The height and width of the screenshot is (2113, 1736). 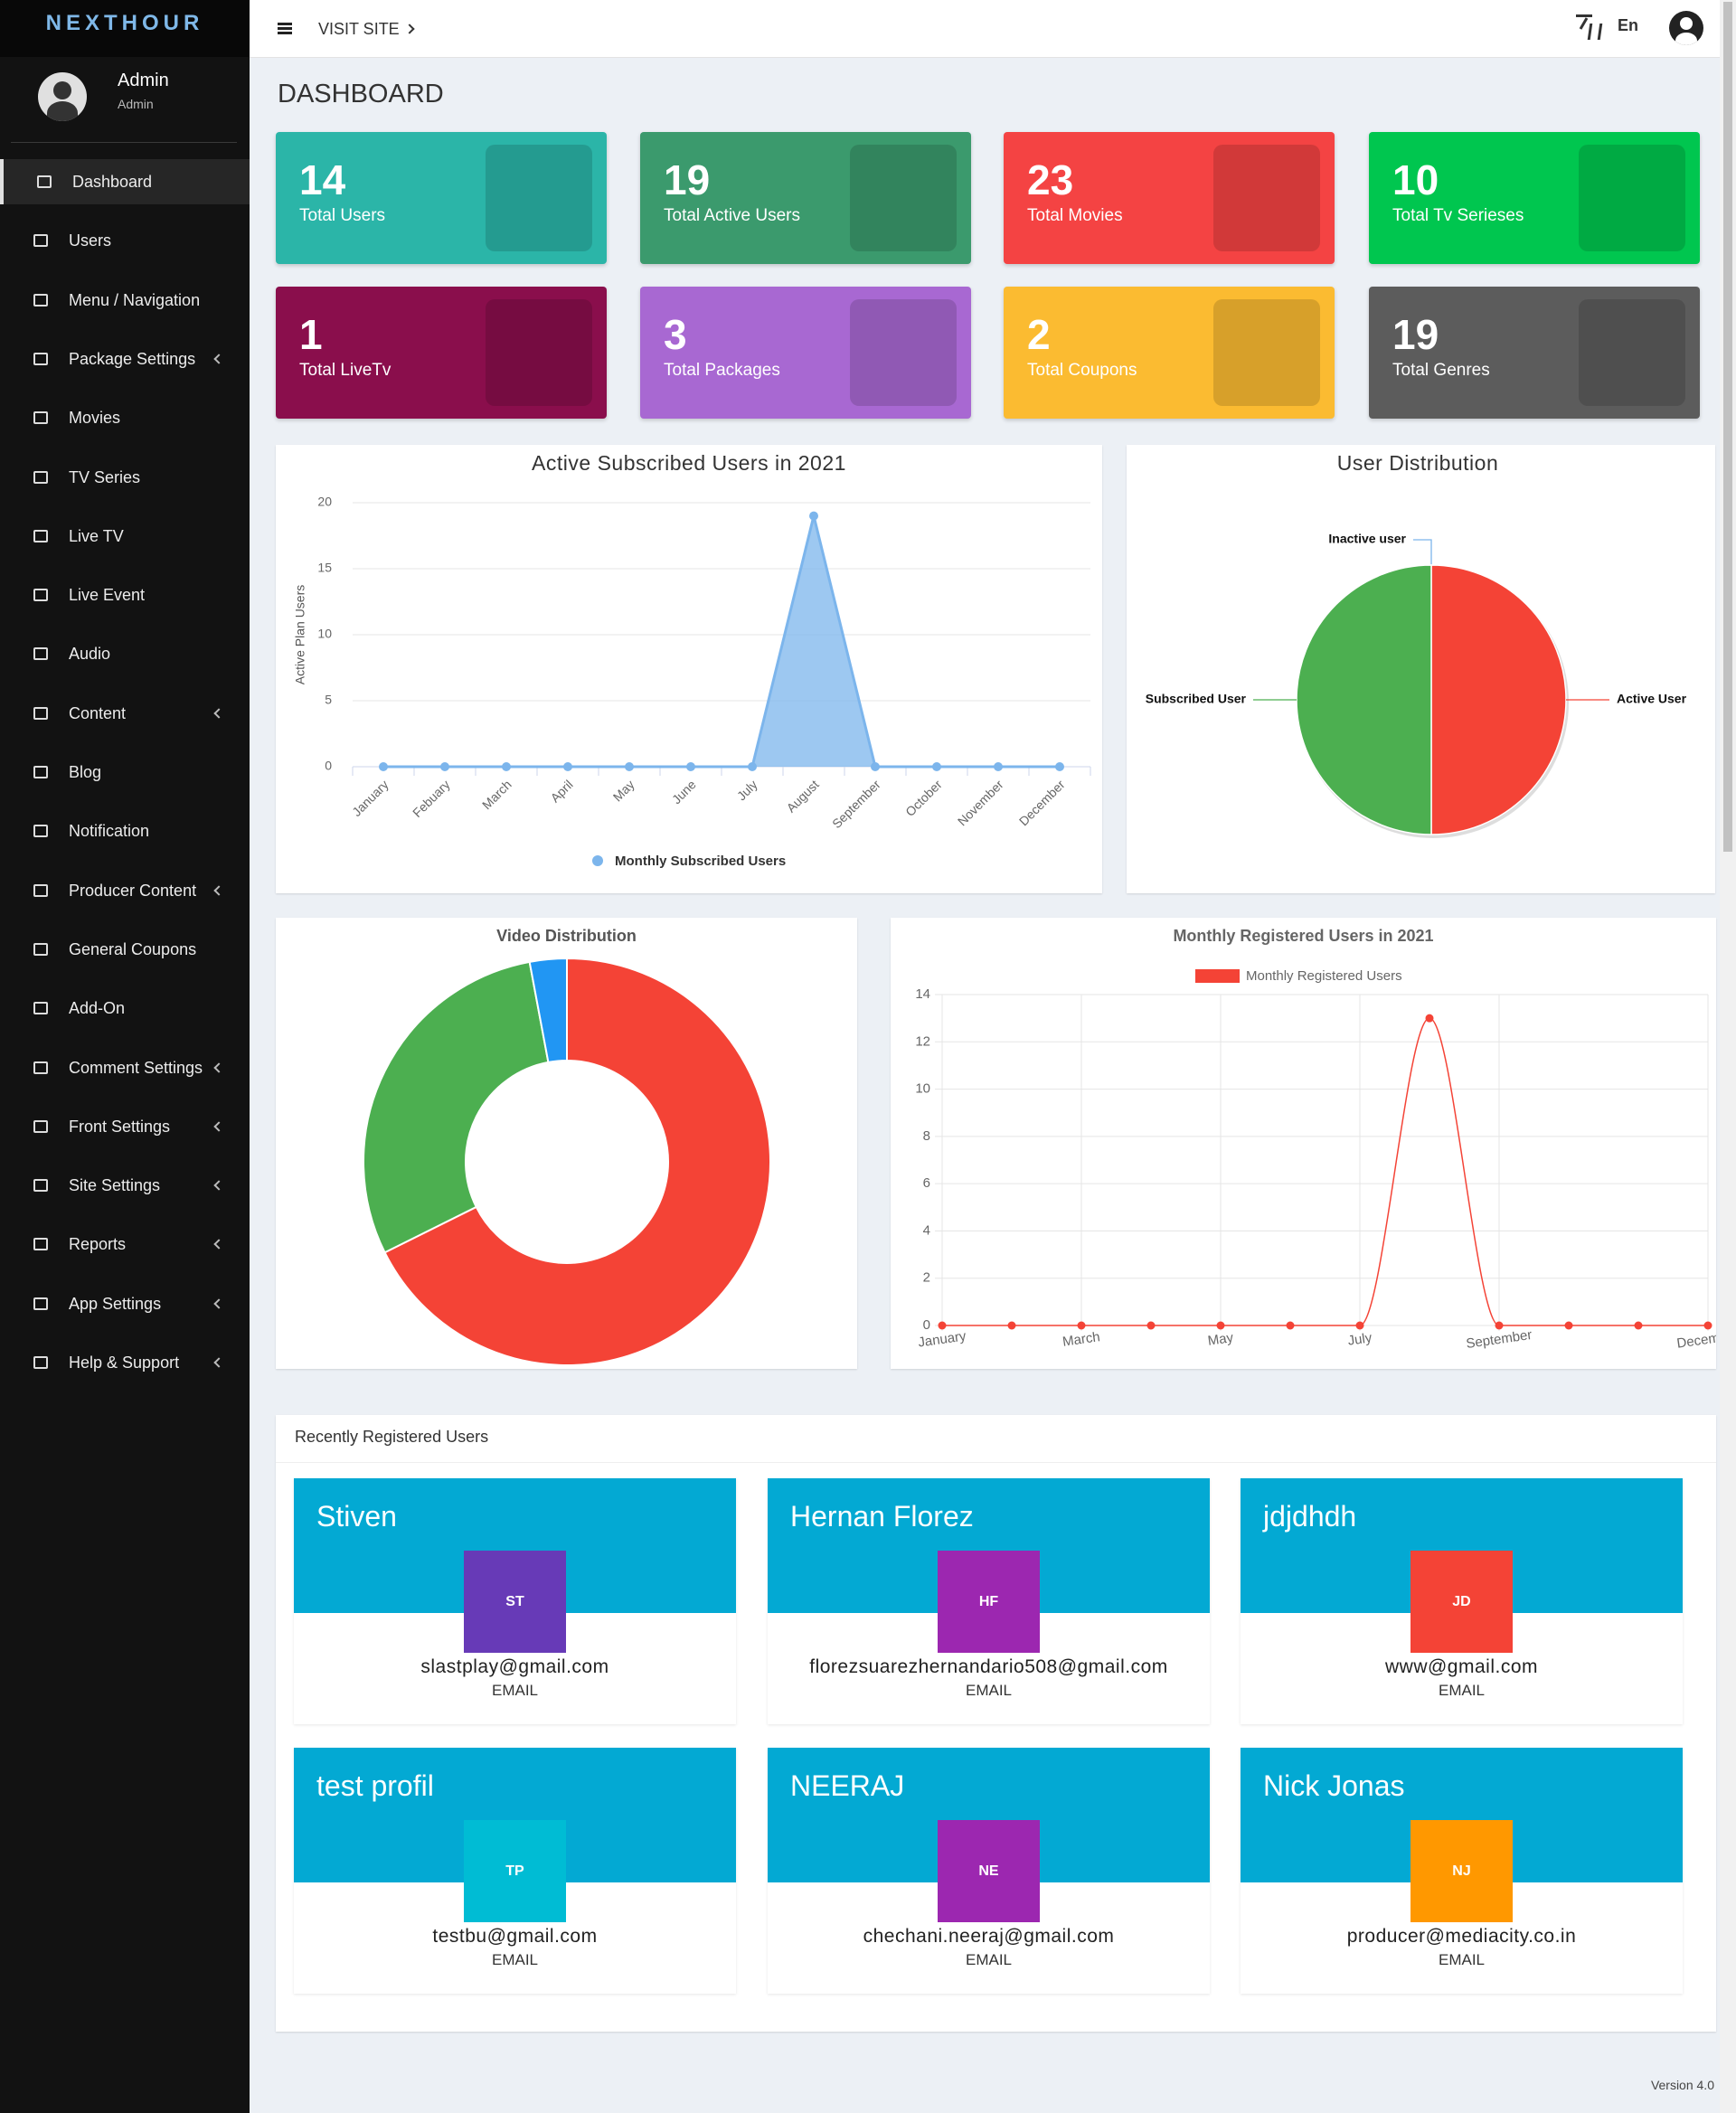 I want to click on menu-item: App Settings, so click(x=125, y=1303).